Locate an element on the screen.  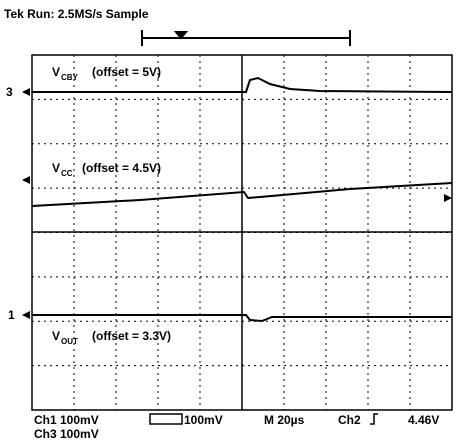
marker-ch1: 1 is located at coordinates (11, 315).